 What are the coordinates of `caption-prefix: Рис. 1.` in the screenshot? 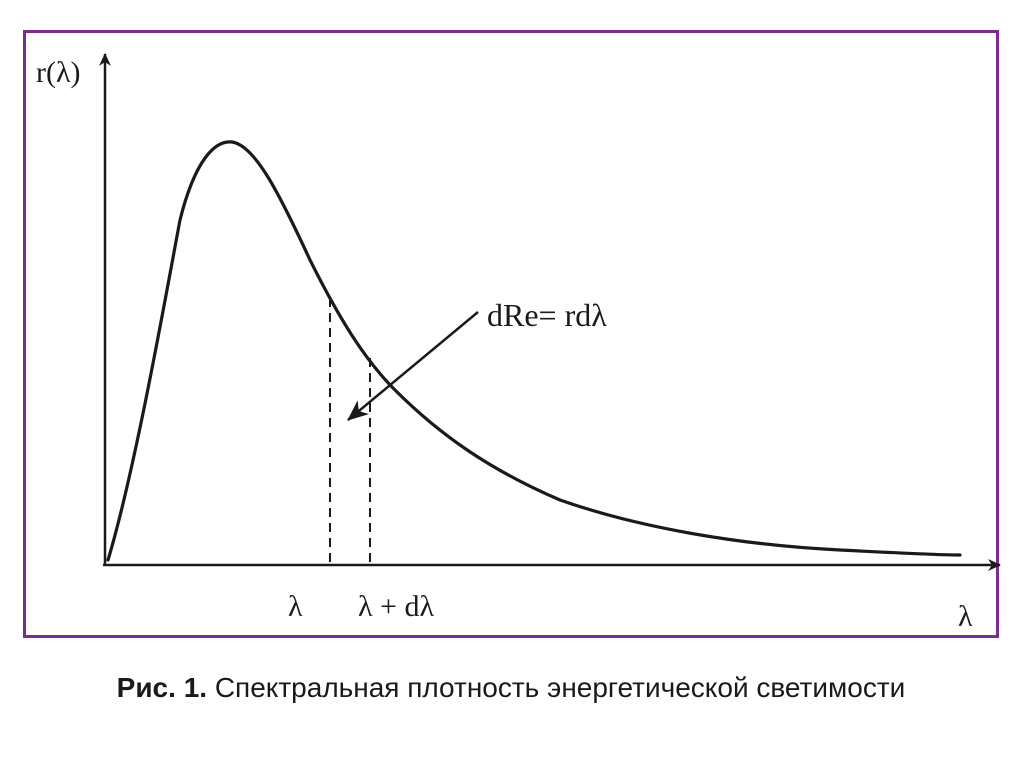 It's located at (162, 687).